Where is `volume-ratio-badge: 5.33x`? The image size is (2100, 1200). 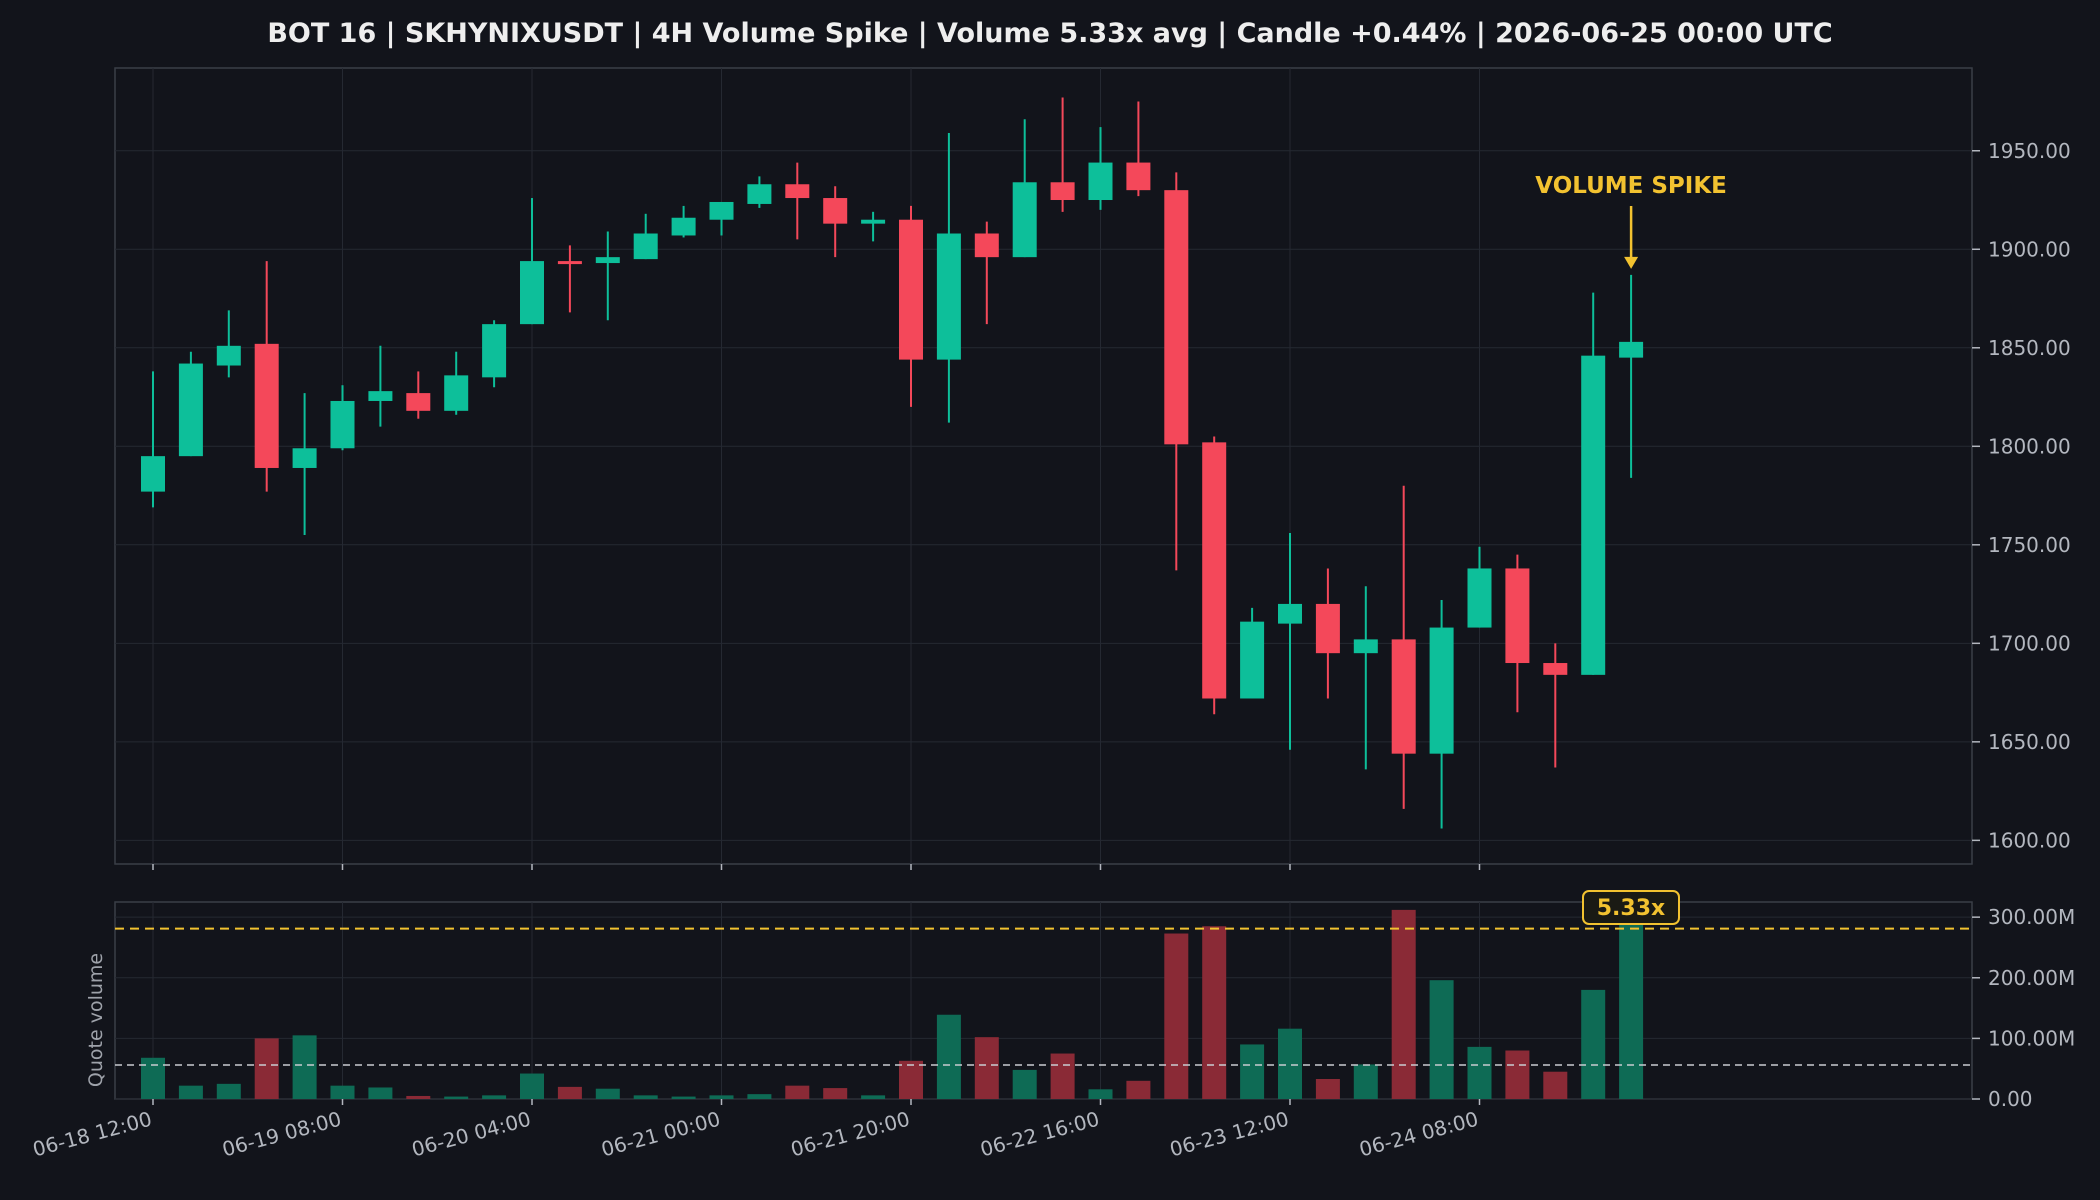
volume-ratio-badge: 5.33x is located at coordinates (1631, 907).